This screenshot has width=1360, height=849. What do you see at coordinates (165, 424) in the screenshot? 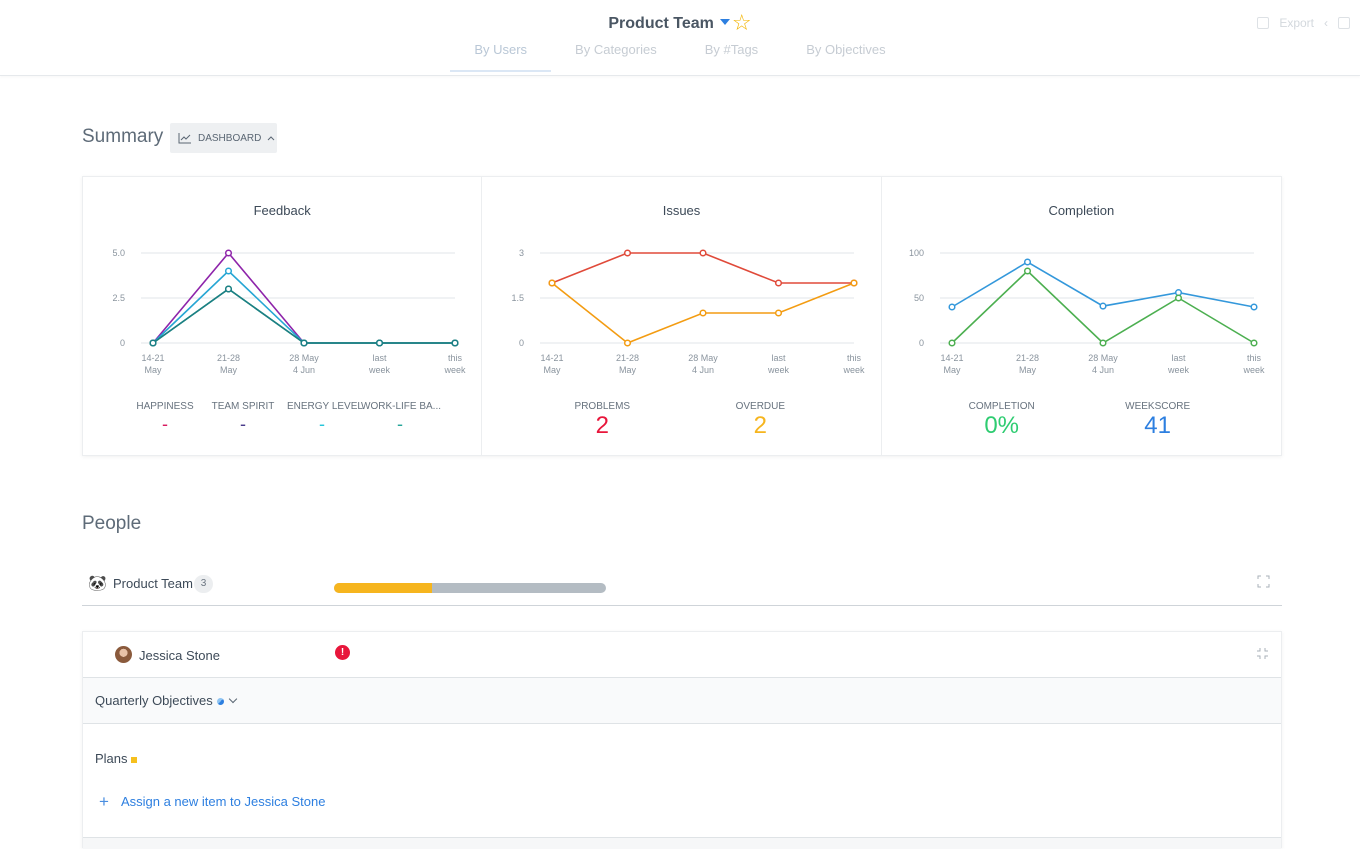
I see `happiness-value: -` at bounding box center [165, 424].